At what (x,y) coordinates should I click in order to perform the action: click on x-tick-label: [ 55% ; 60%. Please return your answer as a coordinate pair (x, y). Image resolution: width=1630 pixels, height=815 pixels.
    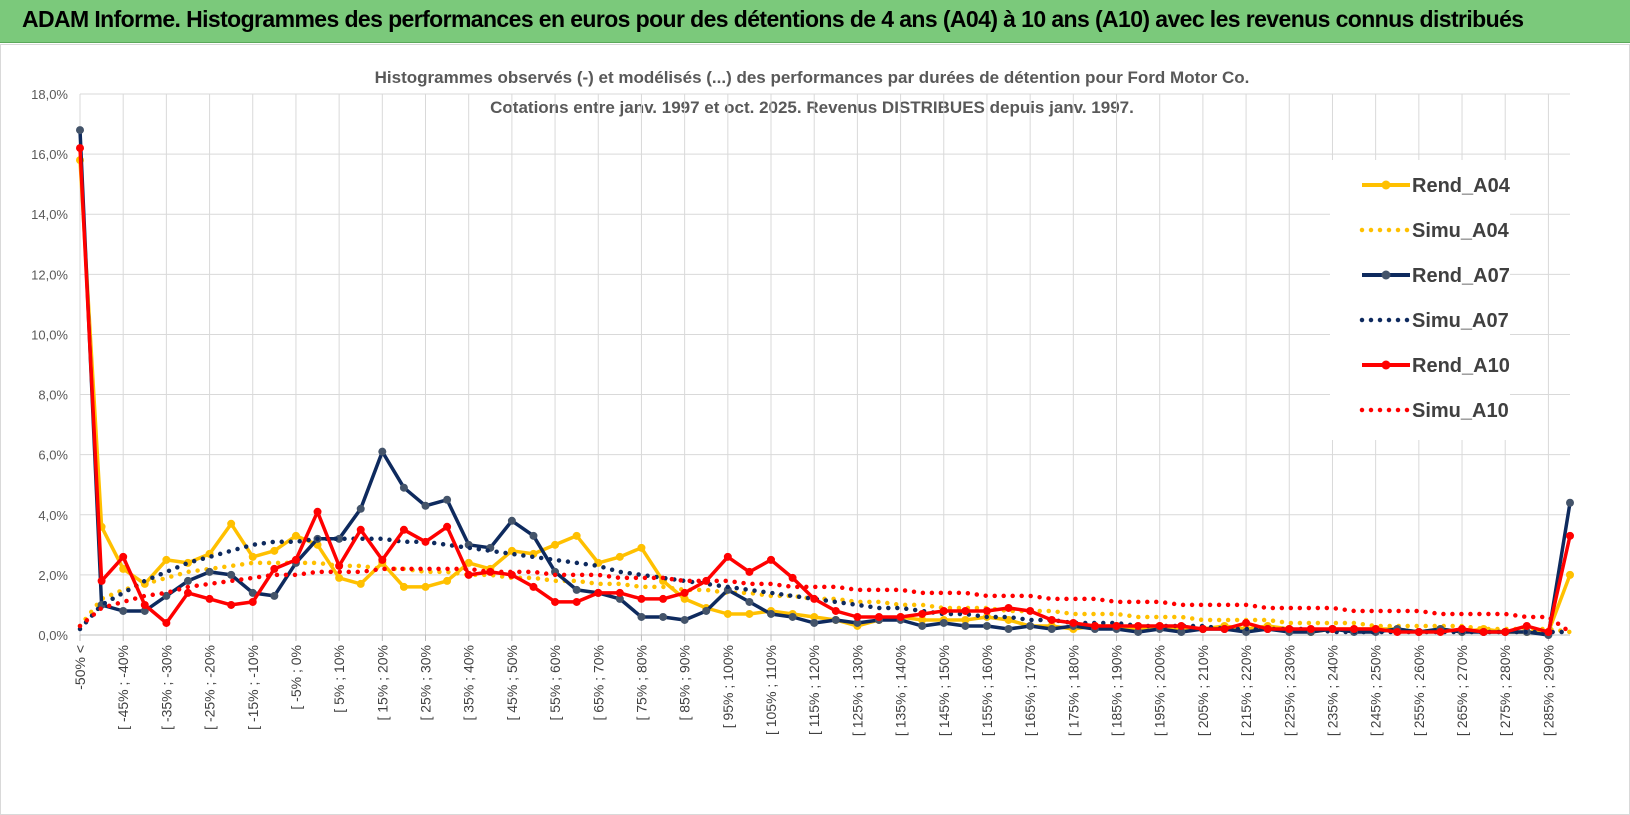
    Looking at the image, I should click on (555, 683).